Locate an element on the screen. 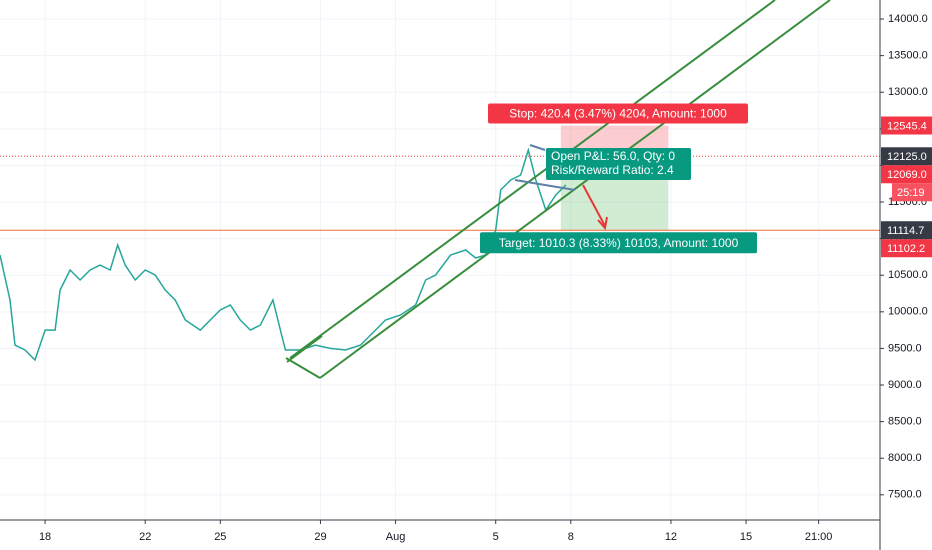  y-tick-label: 8000.0 is located at coordinates (905, 458).